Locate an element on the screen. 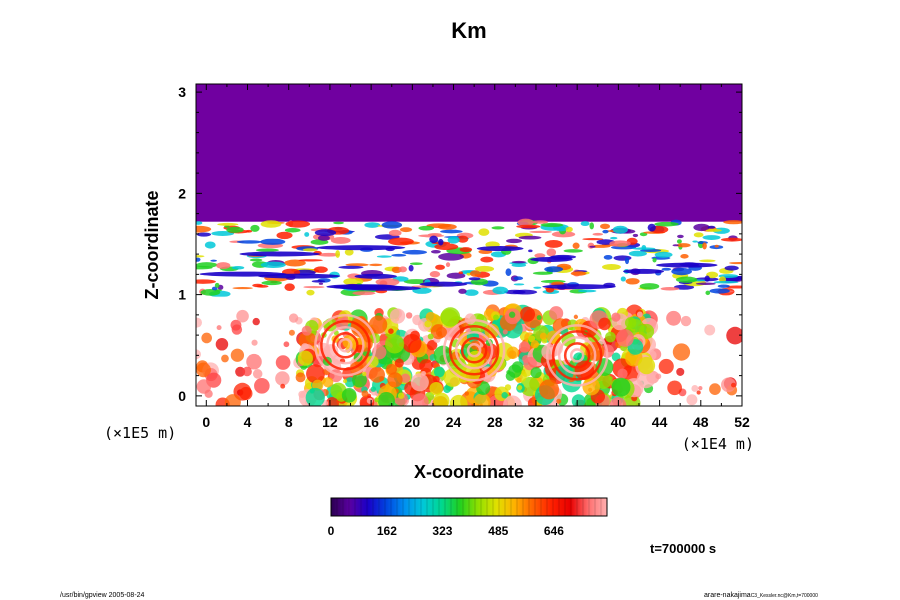 The width and height of the screenshot is (900, 600). chart-title: Km is located at coordinates (468, 30).